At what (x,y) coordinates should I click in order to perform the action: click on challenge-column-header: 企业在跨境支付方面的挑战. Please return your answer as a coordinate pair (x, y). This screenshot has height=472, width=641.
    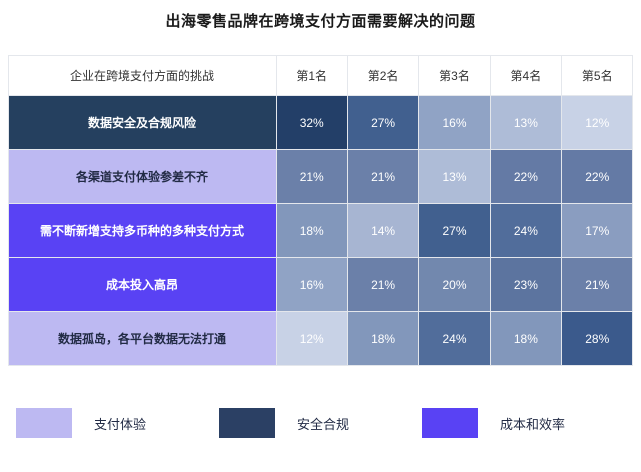
    Looking at the image, I should click on (142, 75).